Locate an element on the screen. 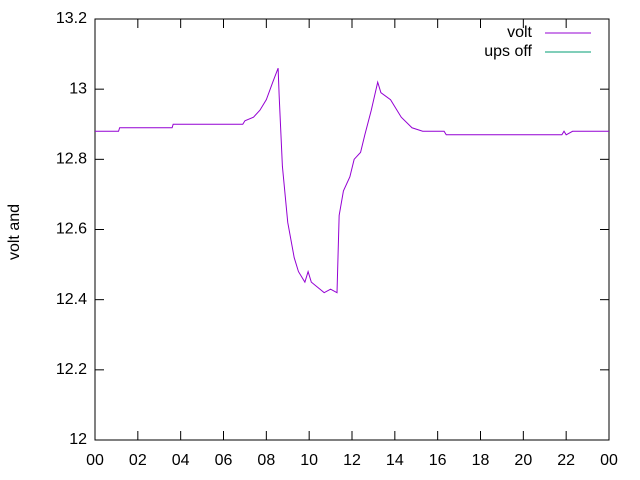 The image size is (640, 480). x-tick-label: 06 is located at coordinates (224, 460).